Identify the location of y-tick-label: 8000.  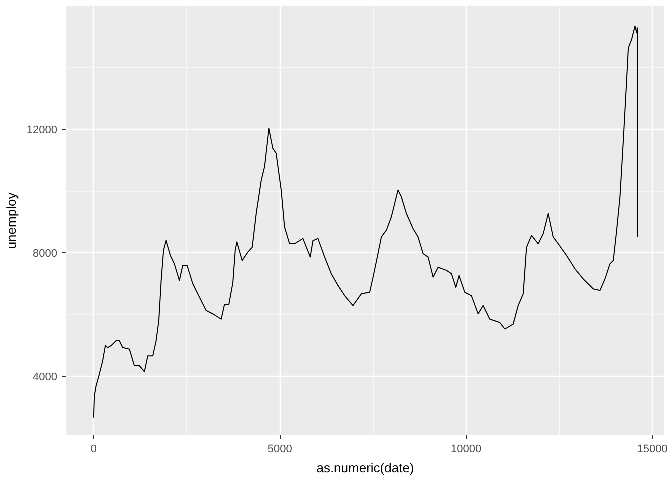
(45, 254).